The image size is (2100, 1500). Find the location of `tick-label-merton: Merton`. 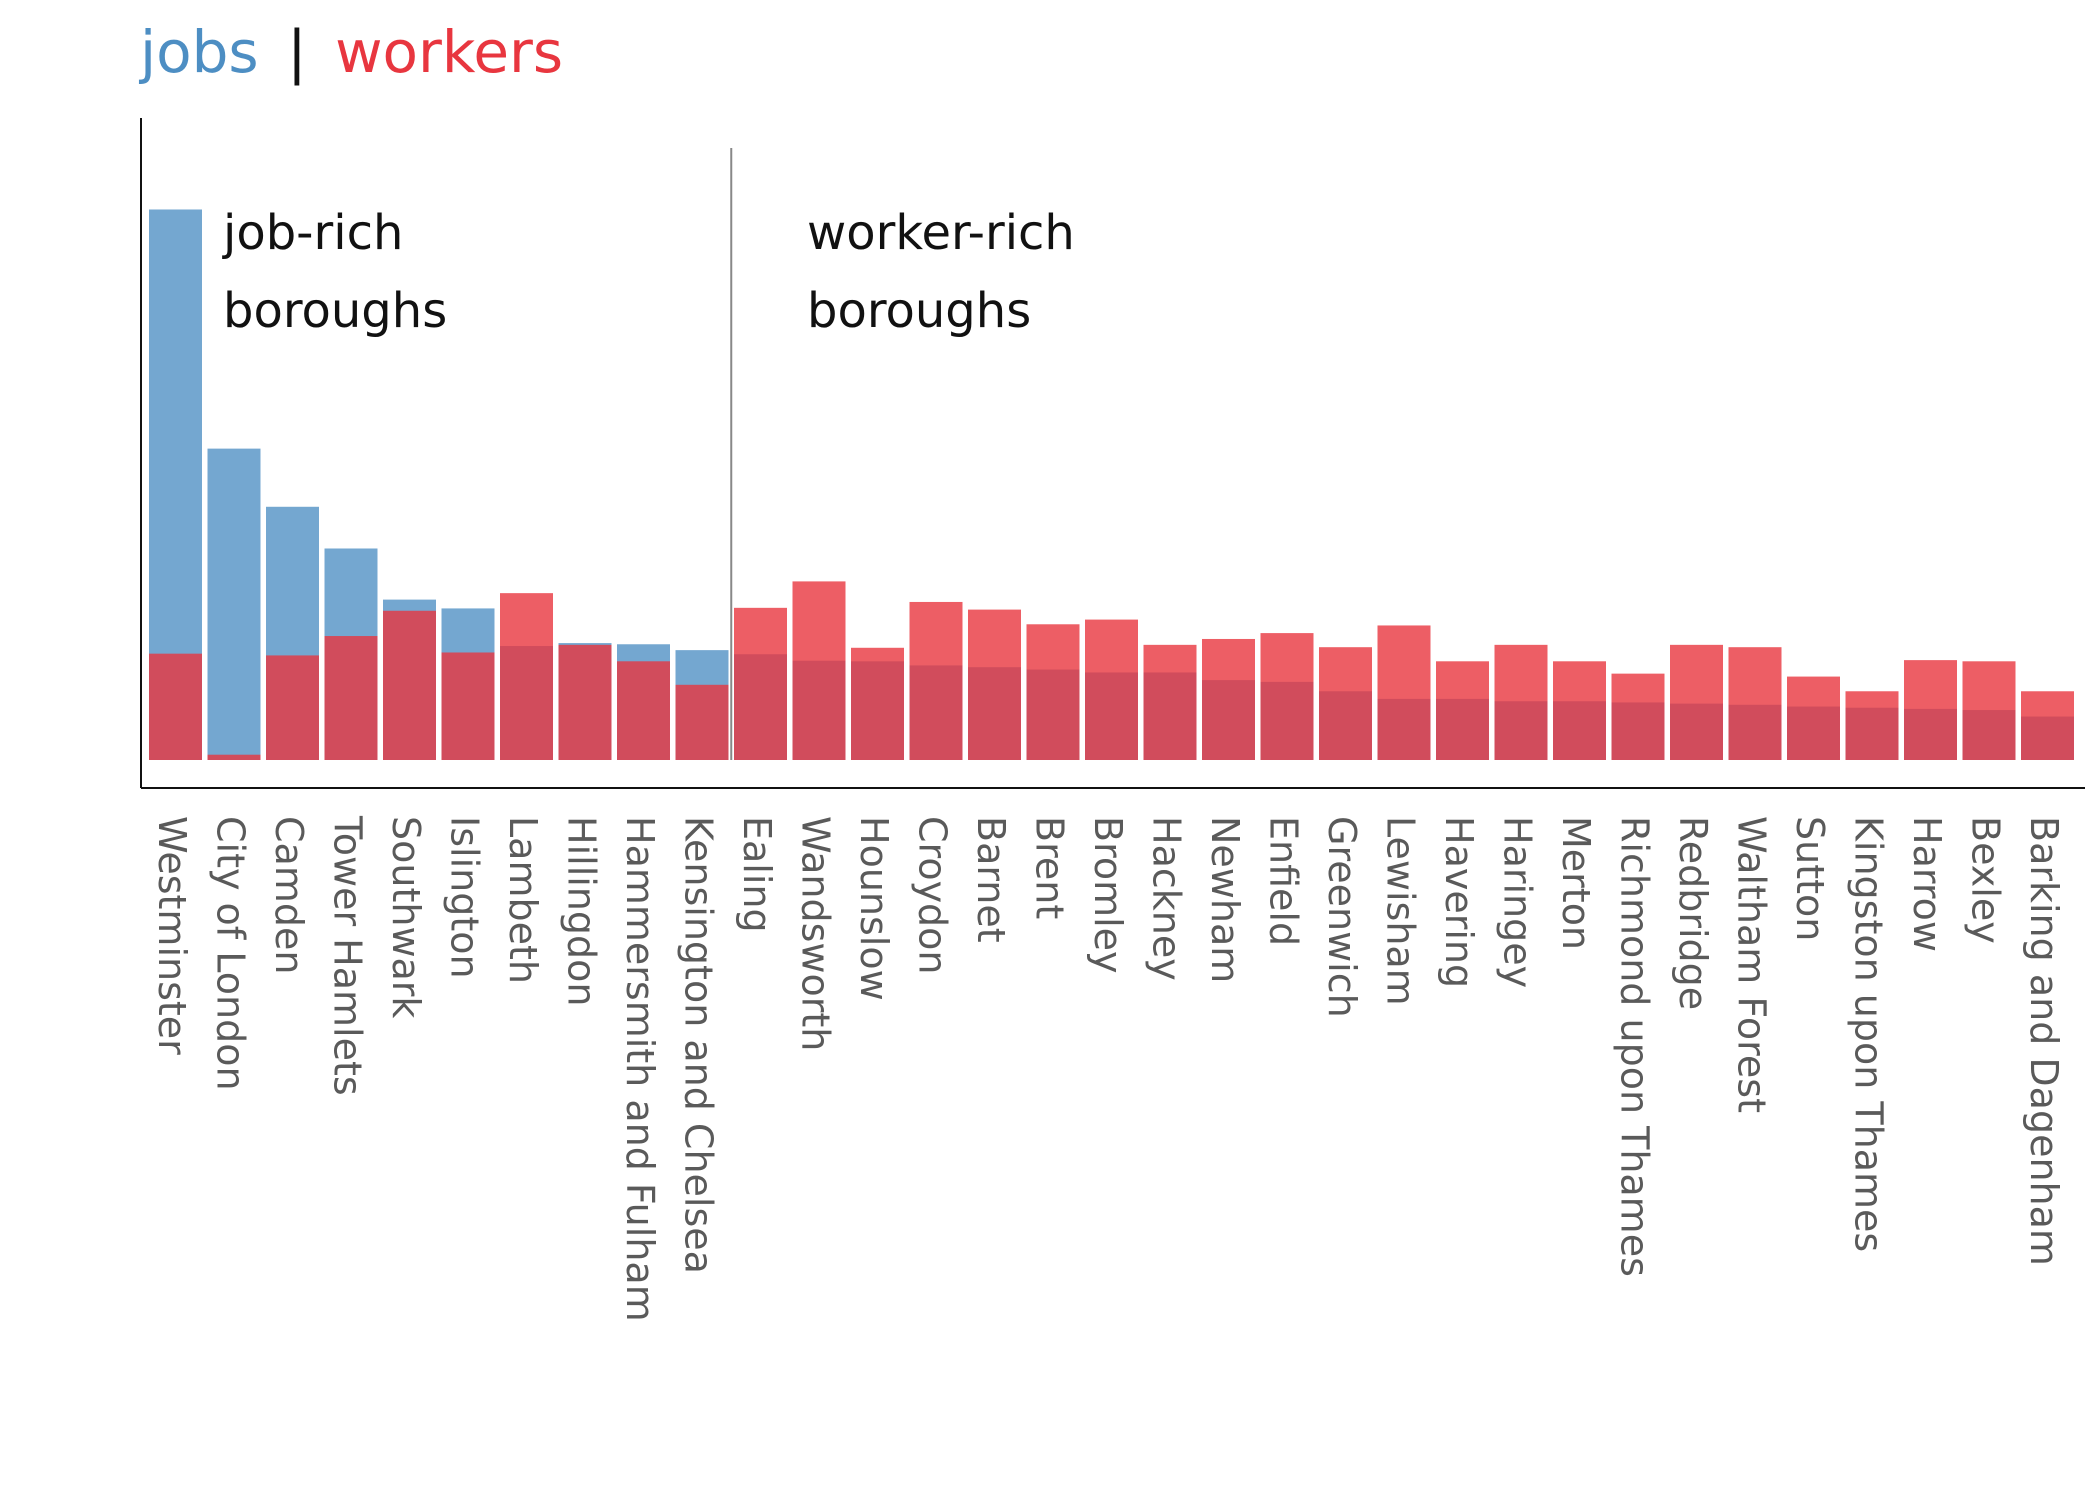

tick-label-merton: Merton is located at coordinates (1576, 883).